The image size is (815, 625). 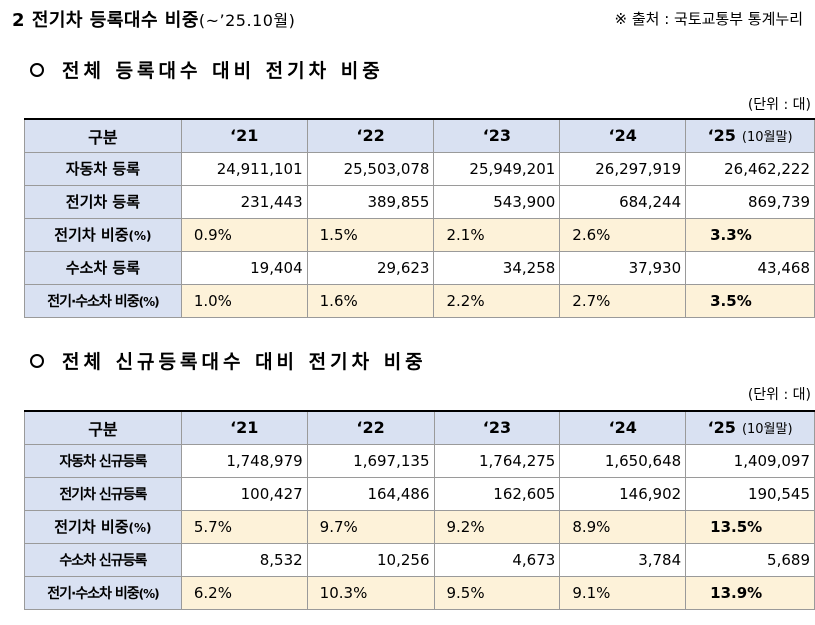 I want to click on table-row-ratio: 전기차 비중(%) 0.9% 1.5% 2.1% 2.6% 3.3%, so click(x=419, y=234).